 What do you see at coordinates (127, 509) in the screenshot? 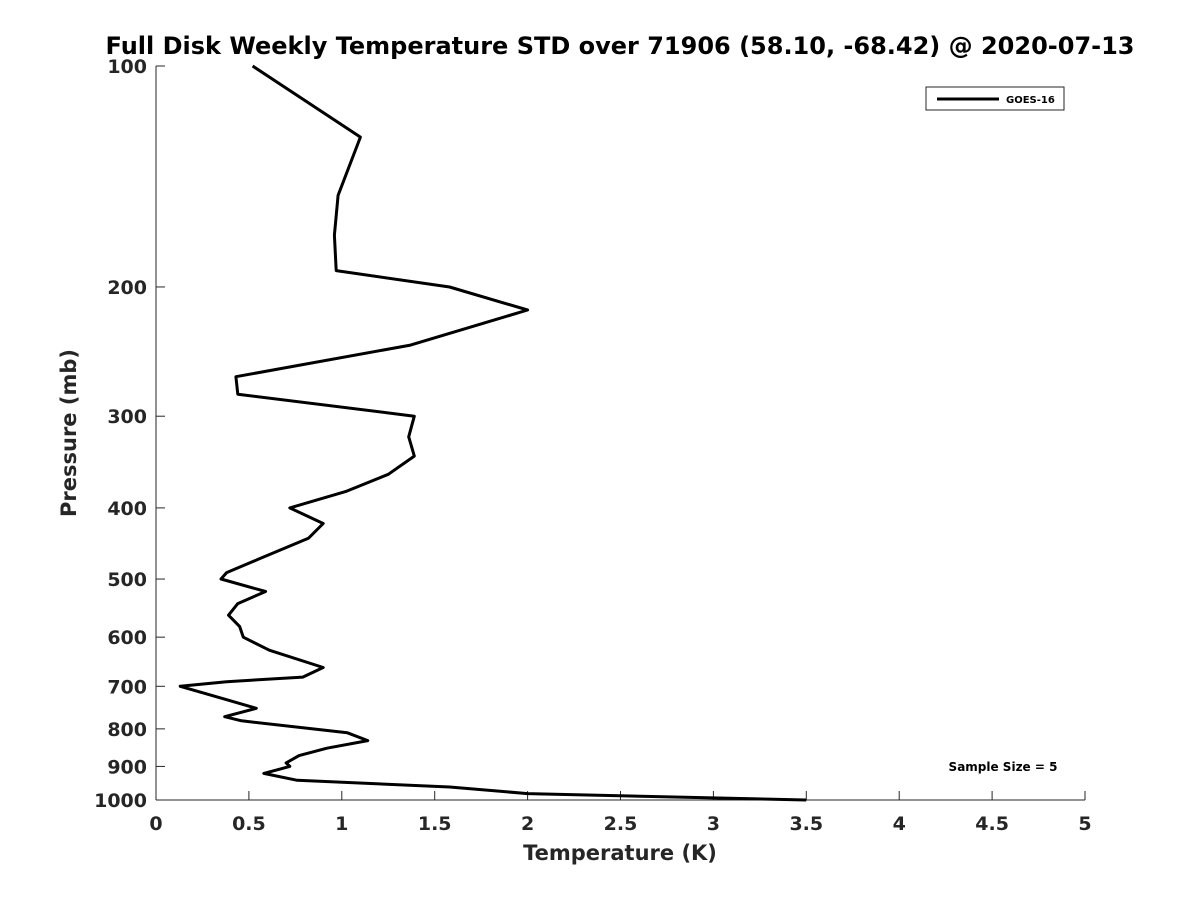
I see `y-tick-label: 400` at bounding box center [127, 509].